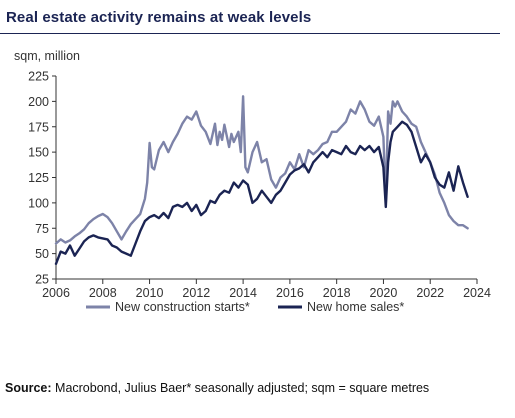 The height and width of the screenshot is (418, 515). Describe the element at coordinates (38, 178) in the screenshot. I see `y-tick-label: 125` at that location.